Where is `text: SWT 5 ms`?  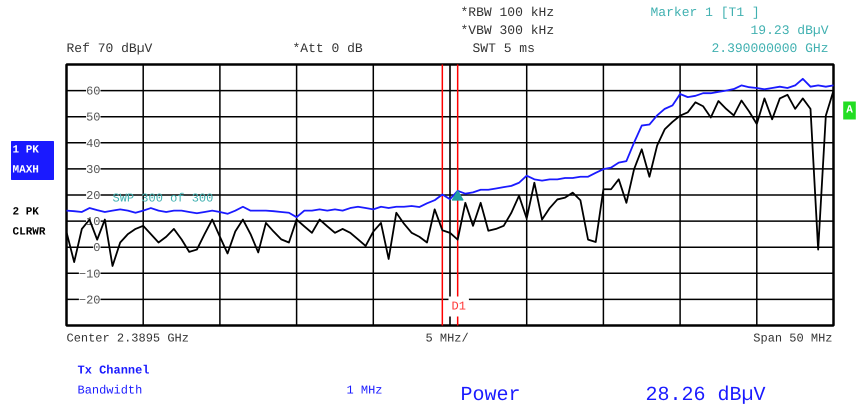 text: SWT 5 ms is located at coordinates (503, 48).